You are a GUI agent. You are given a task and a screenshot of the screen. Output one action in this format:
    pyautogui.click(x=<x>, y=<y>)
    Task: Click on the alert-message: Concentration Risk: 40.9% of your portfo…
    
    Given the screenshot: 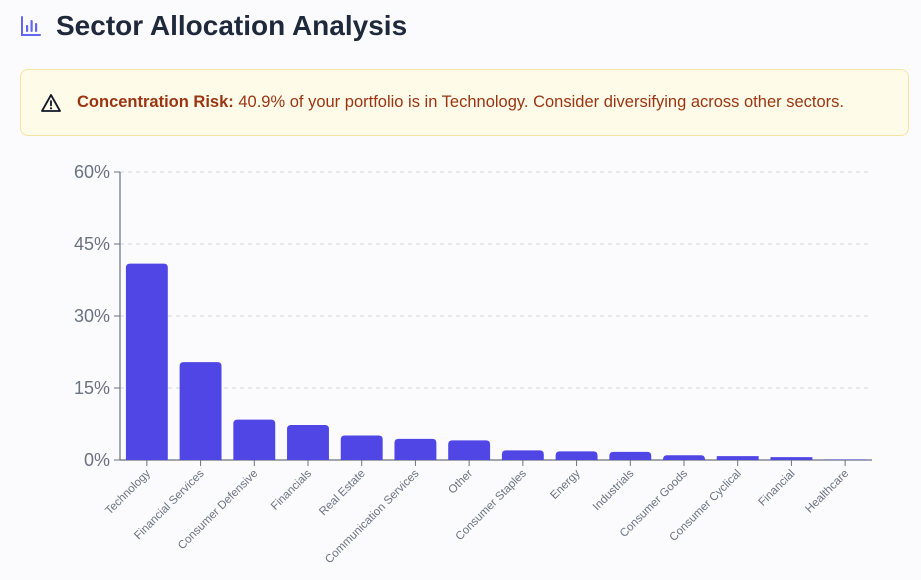 What is the action you would take?
    pyautogui.click(x=460, y=102)
    